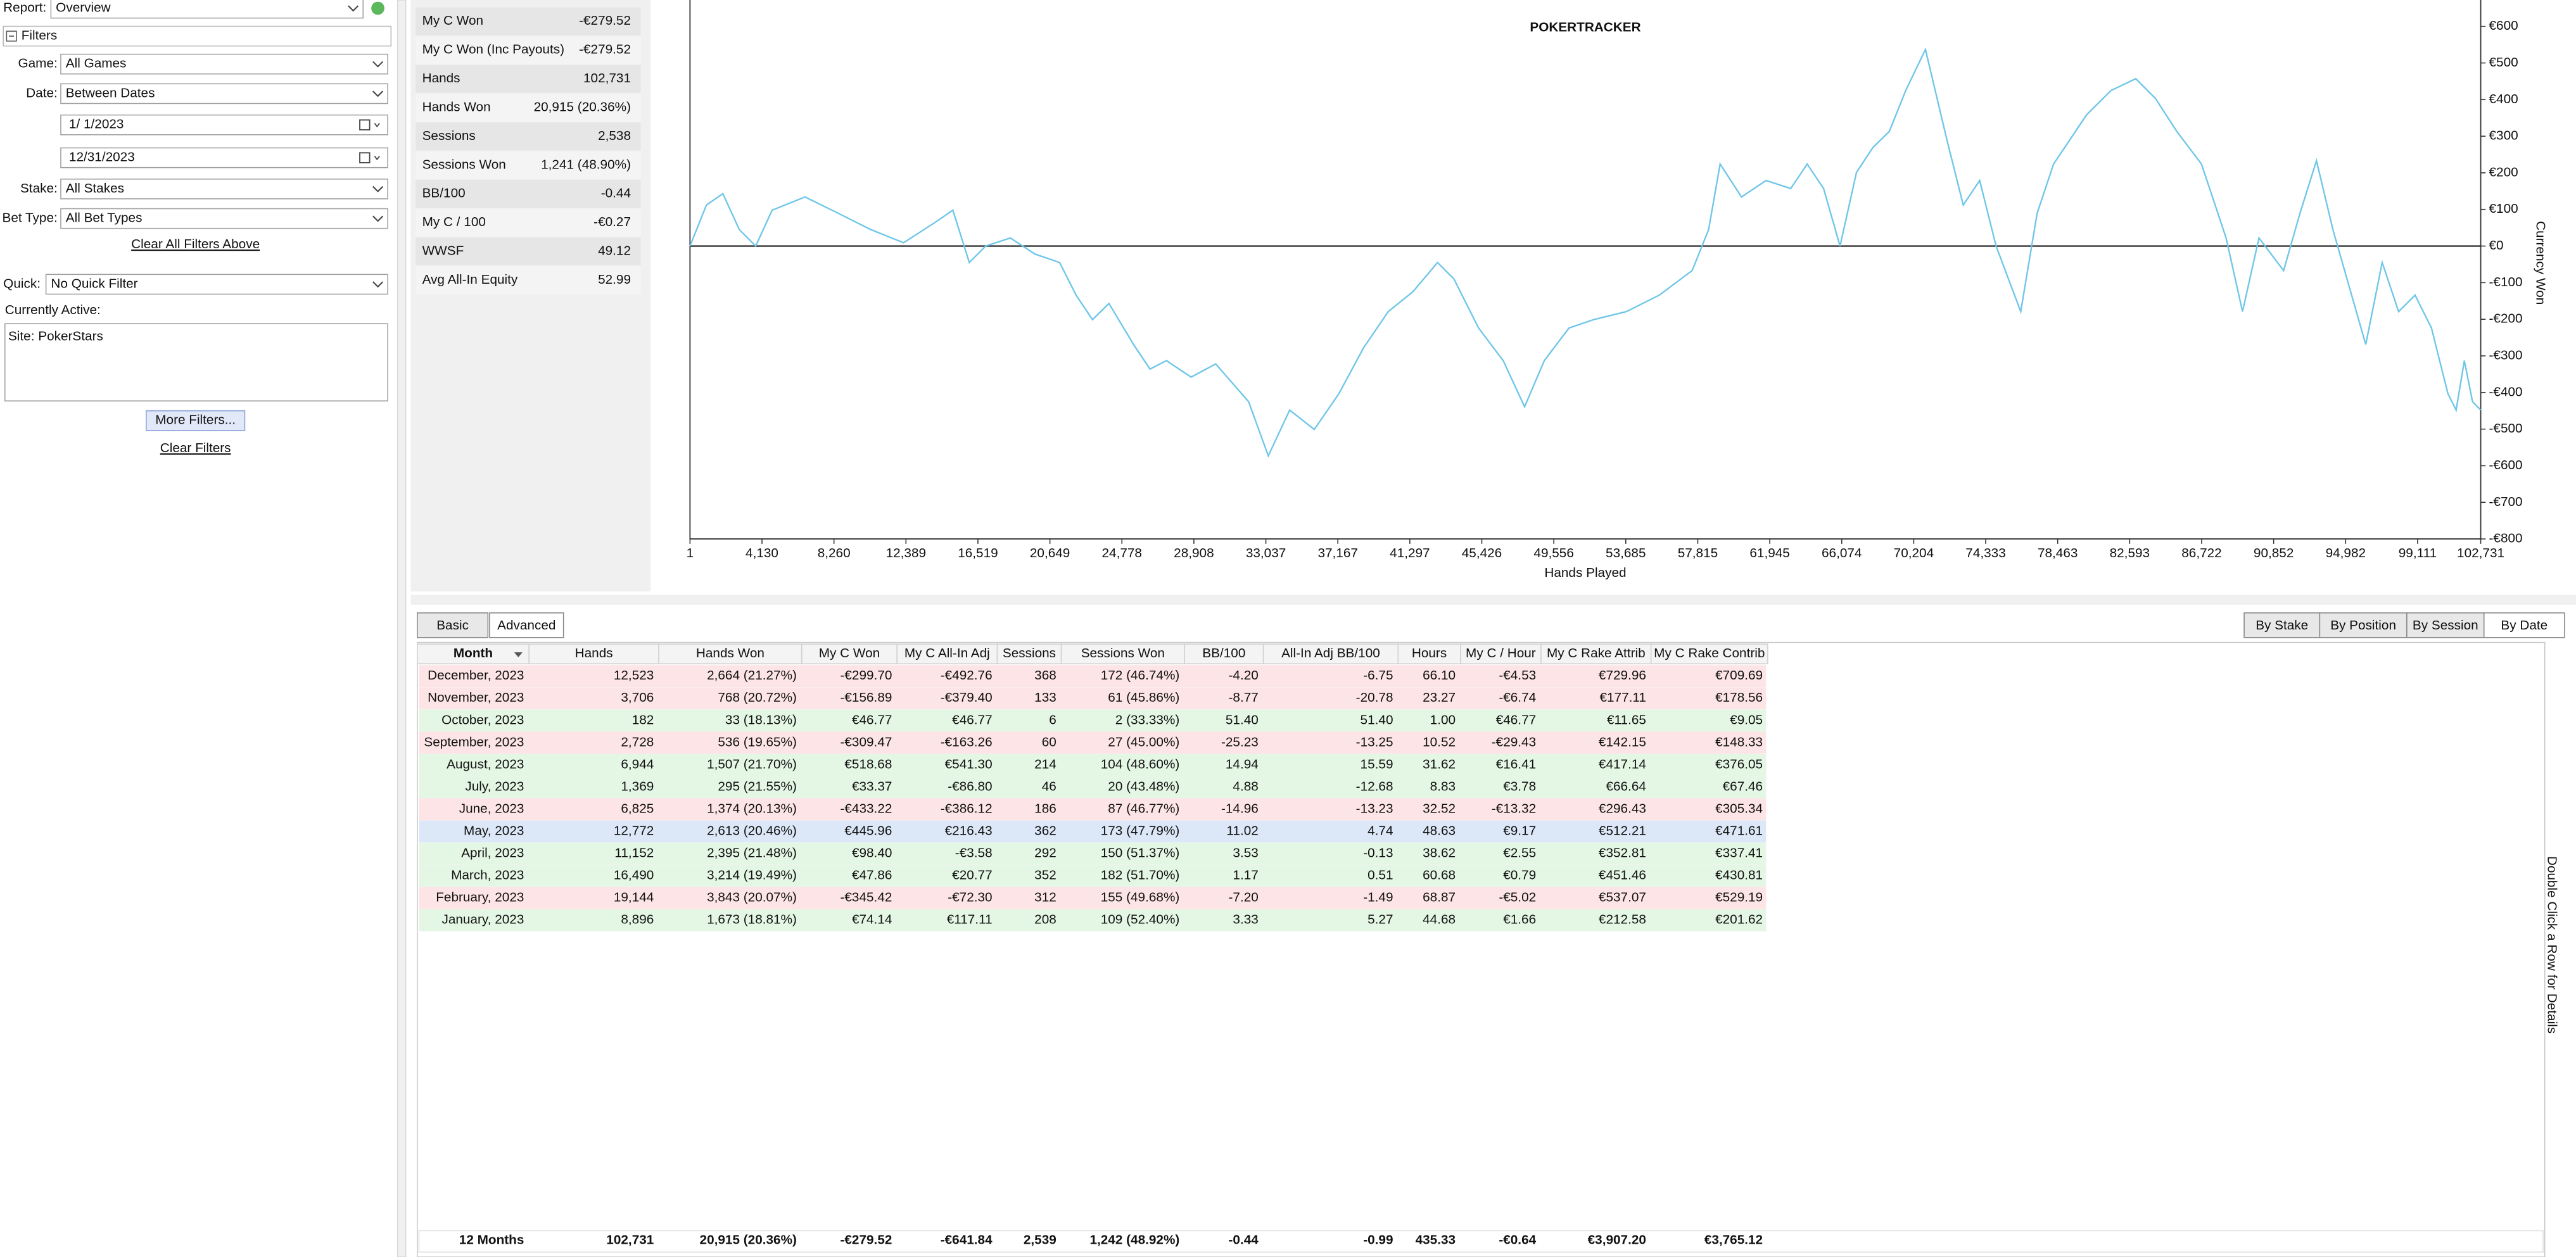 Image resolution: width=2576 pixels, height=1257 pixels. What do you see at coordinates (594, 653) in the screenshot?
I see `column-header-label: Hands` at bounding box center [594, 653].